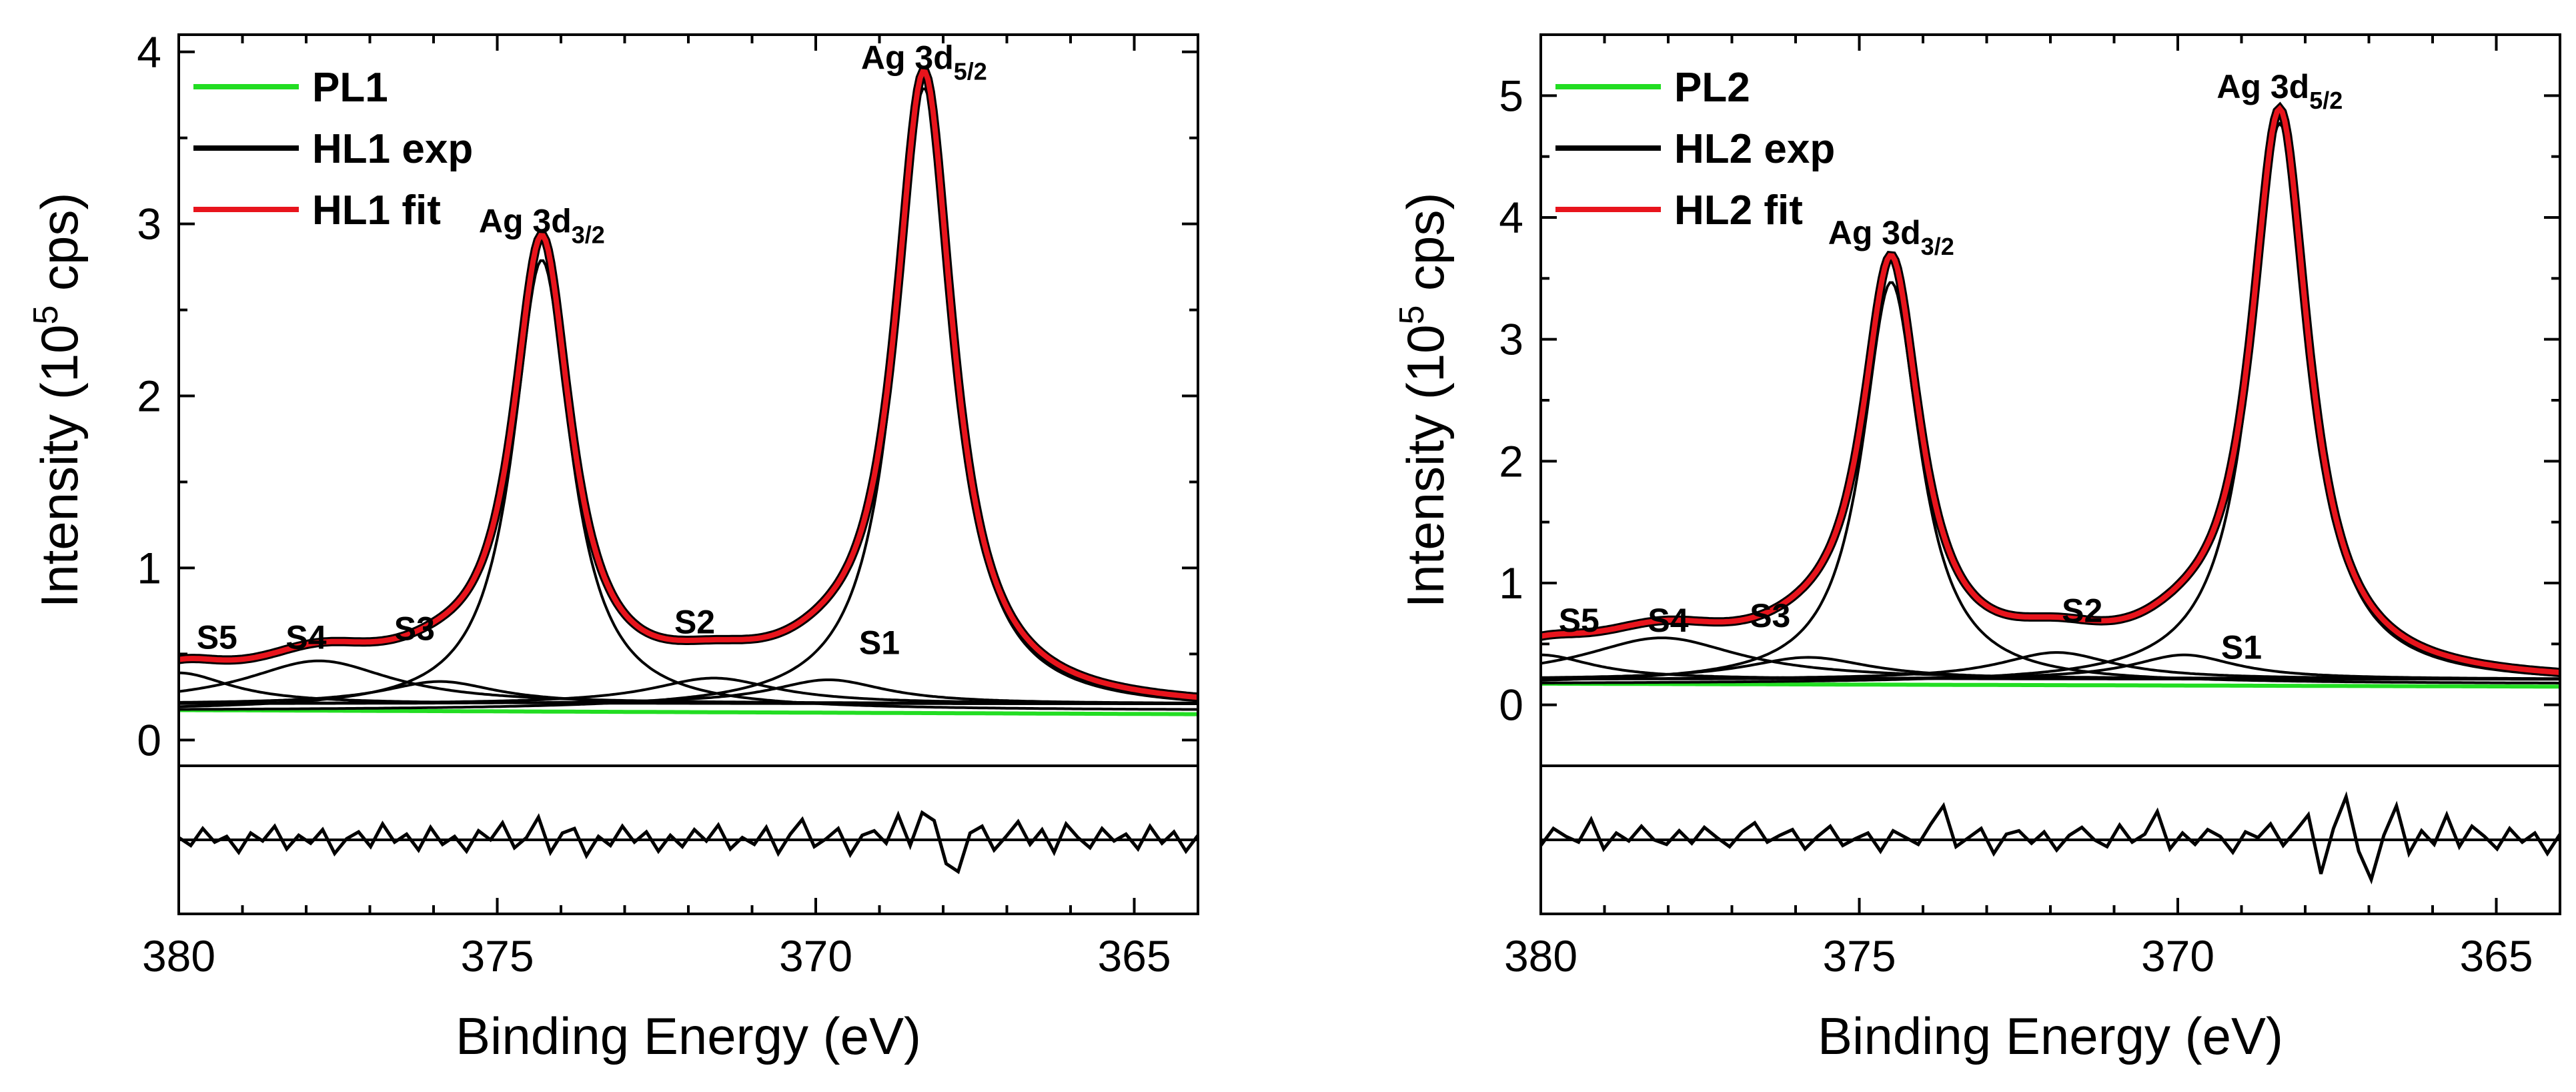 Image resolution: width=2576 pixels, height=1092 pixels. What do you see at coordinates (1511, 95) in the screenshot?
I see `y-tick-label: 5` at bounding box center [1511, 95].